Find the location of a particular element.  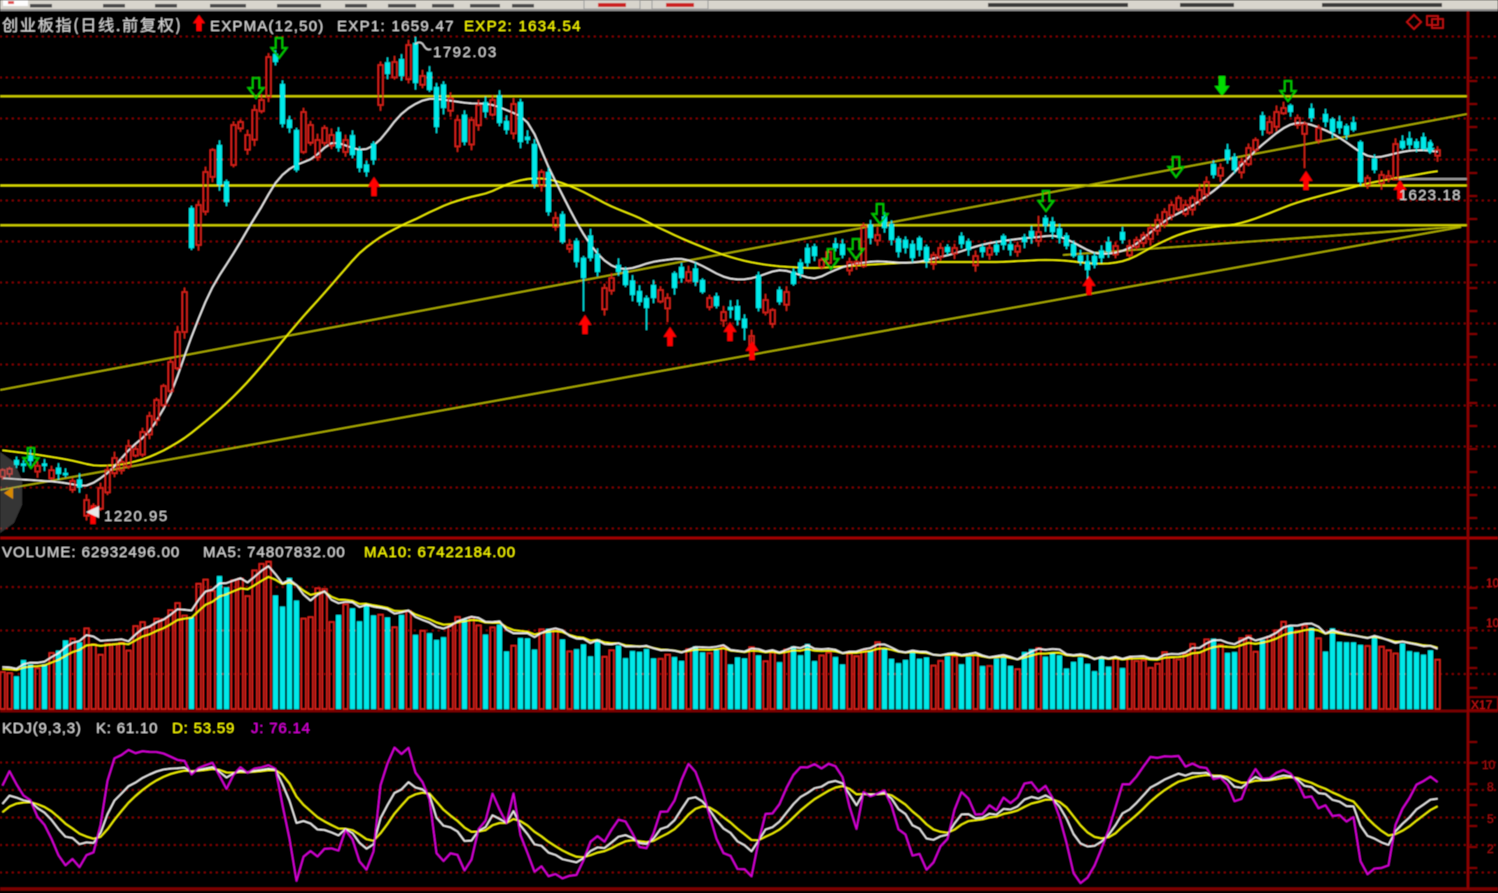

svg-text: 1792.03 is located at coordinates (465, 52).